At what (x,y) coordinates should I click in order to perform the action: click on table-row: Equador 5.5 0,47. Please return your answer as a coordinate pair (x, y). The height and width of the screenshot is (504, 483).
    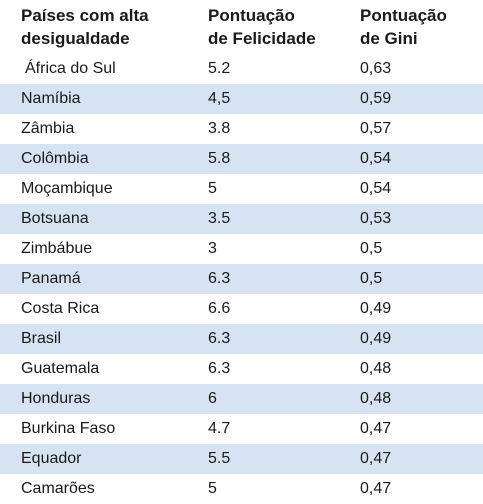
    Looking at the image, I should click on (241, 459).